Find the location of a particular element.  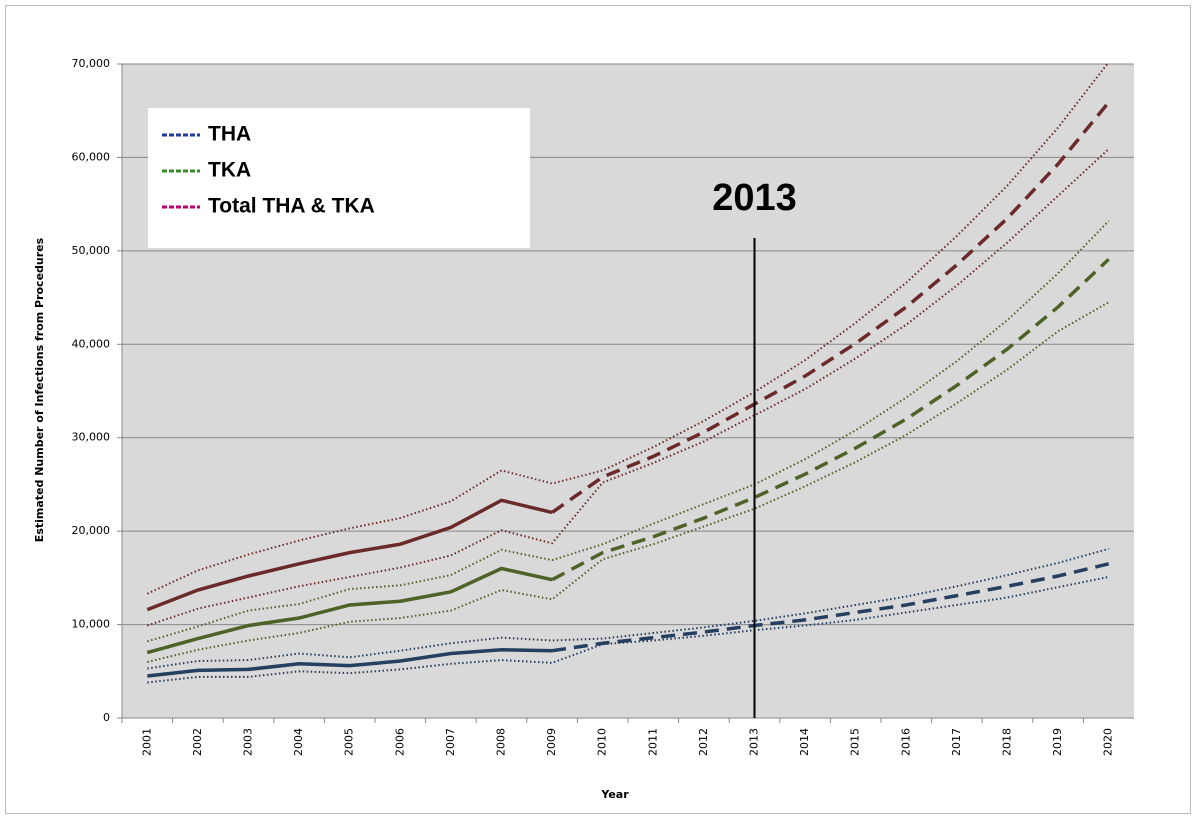

x-tick-label: 2013 is located at coordinates (754, 742).